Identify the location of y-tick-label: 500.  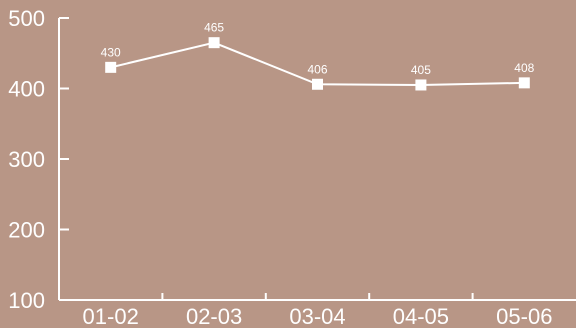
(26, 18).